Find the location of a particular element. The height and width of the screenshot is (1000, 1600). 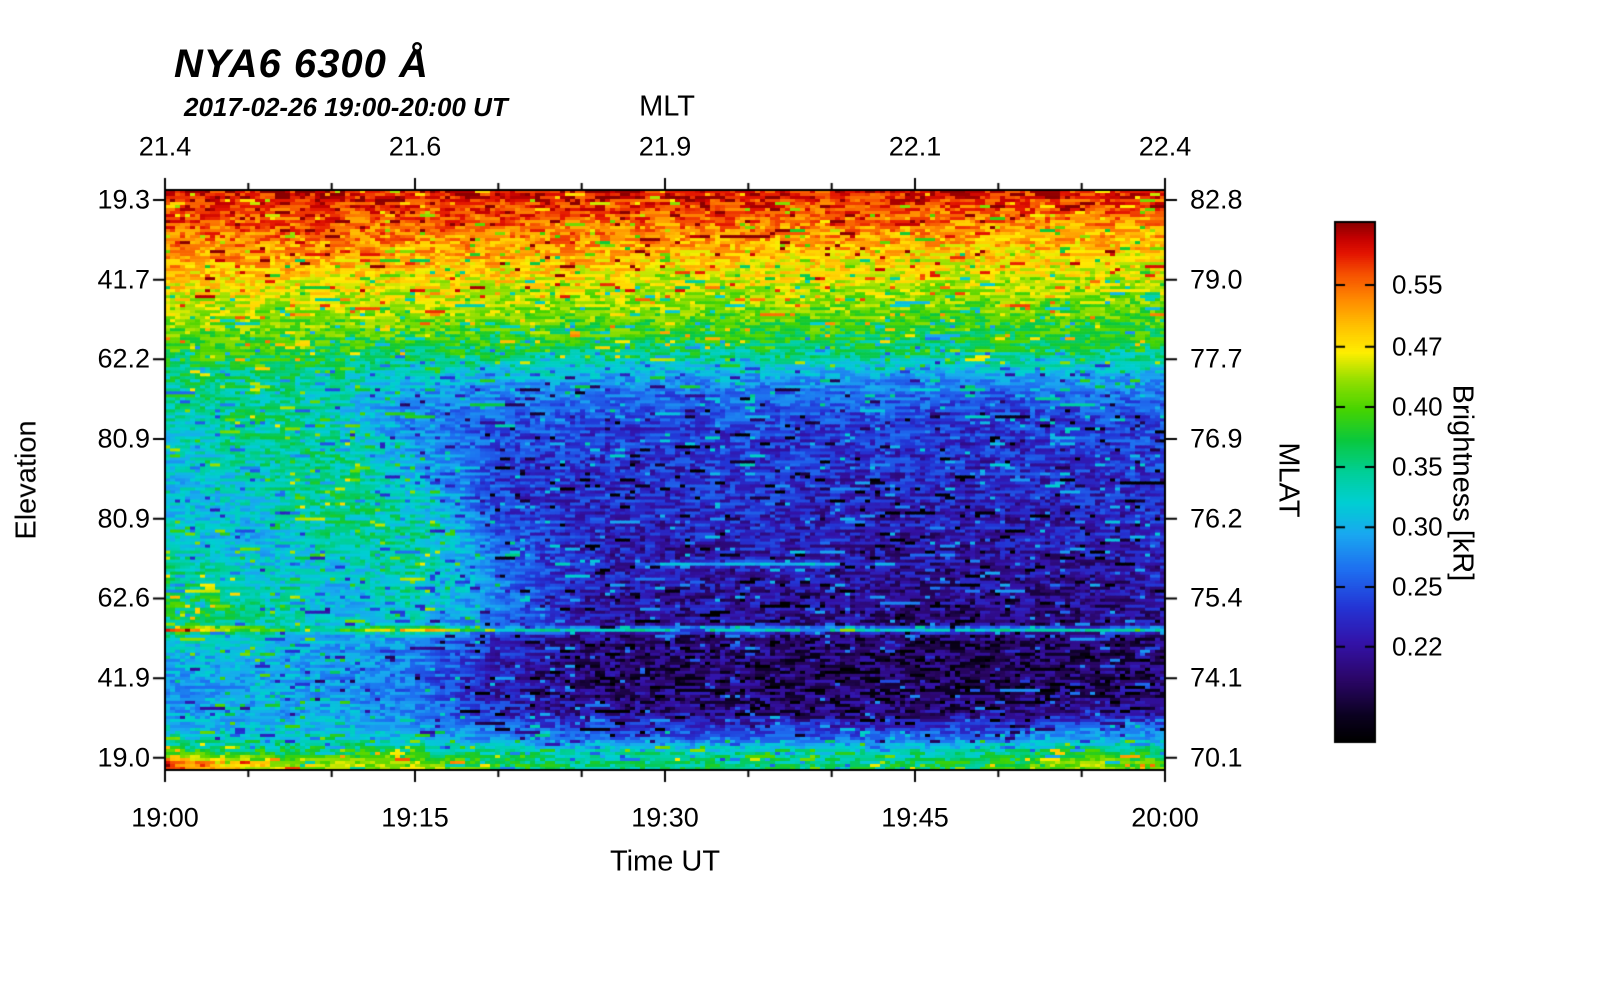

bottom-axis-tick-label: 19:00 is located at coordinates (165, 817).